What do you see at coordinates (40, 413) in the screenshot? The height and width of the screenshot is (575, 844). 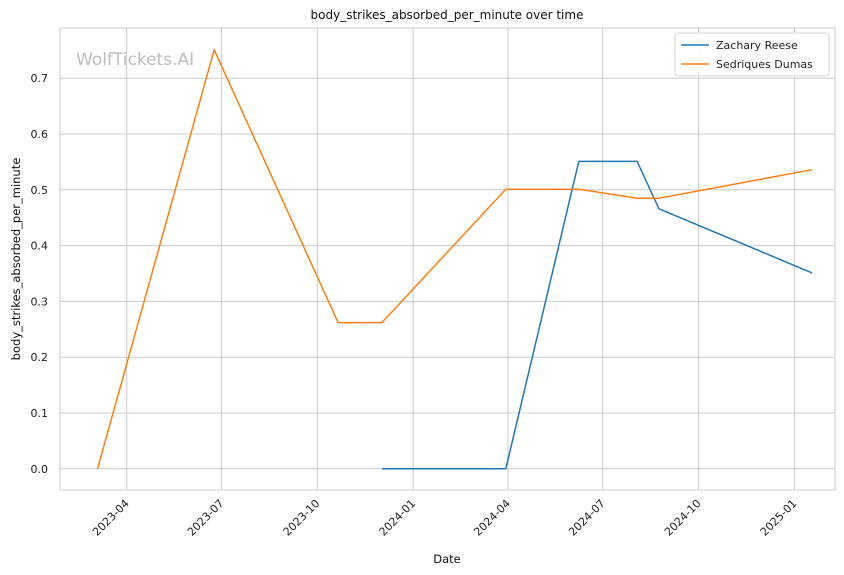 I see `y-tick-label: 0.1` at bounding box center [40, 413].